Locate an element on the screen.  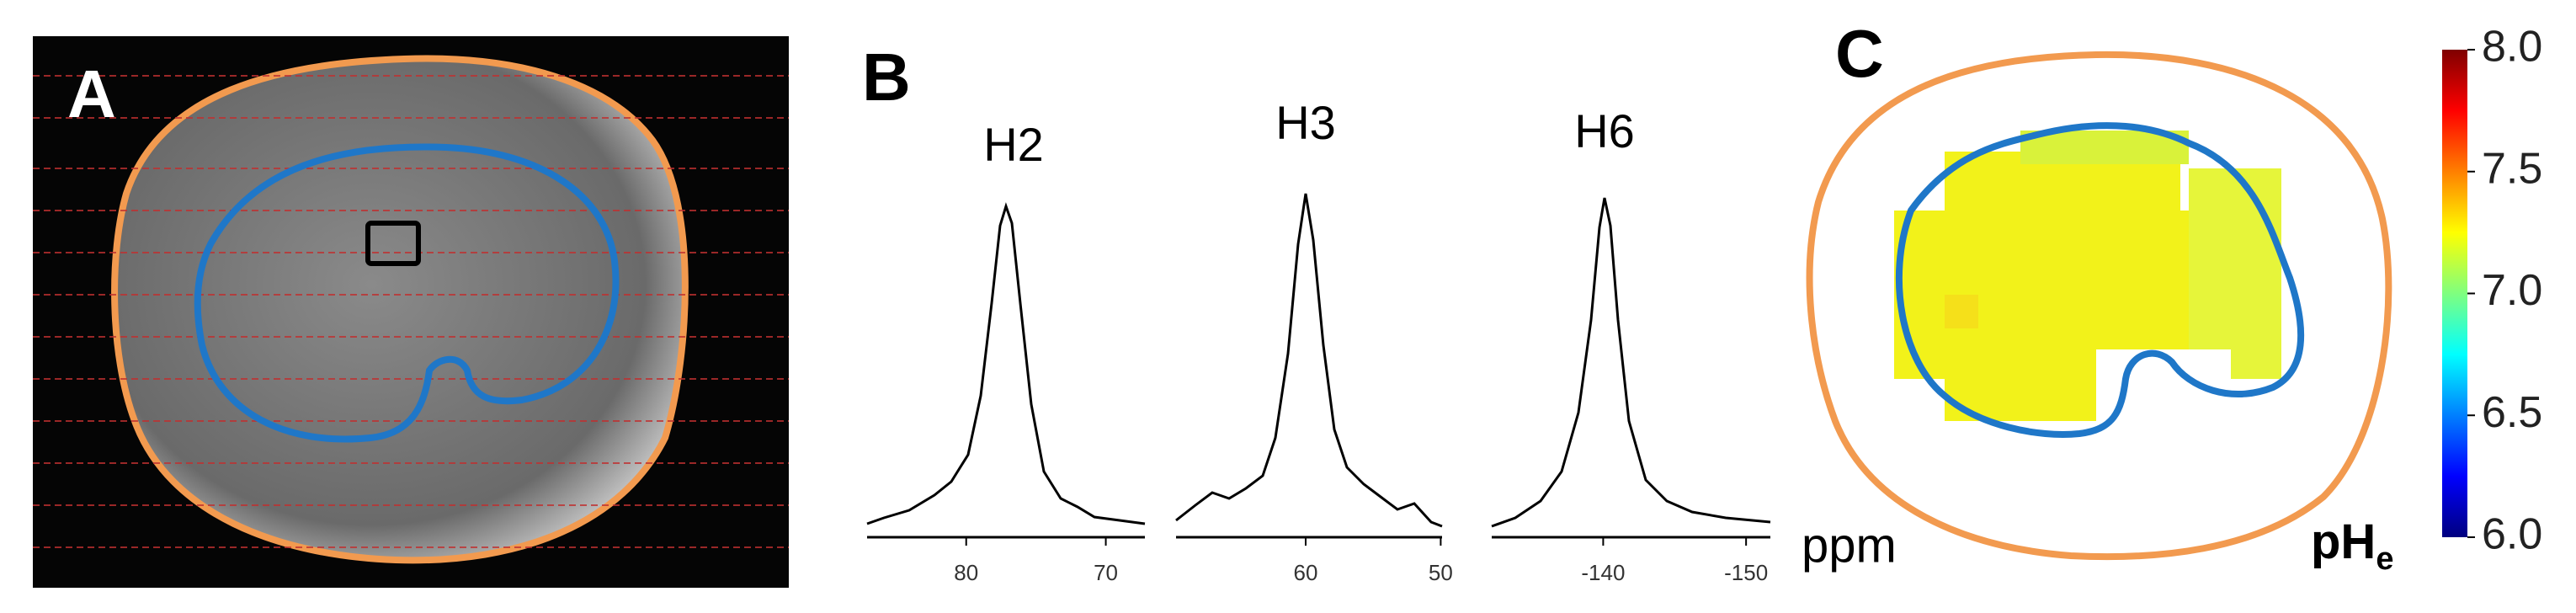
x-tick-label: 80 is located at coordinates (966, 573).